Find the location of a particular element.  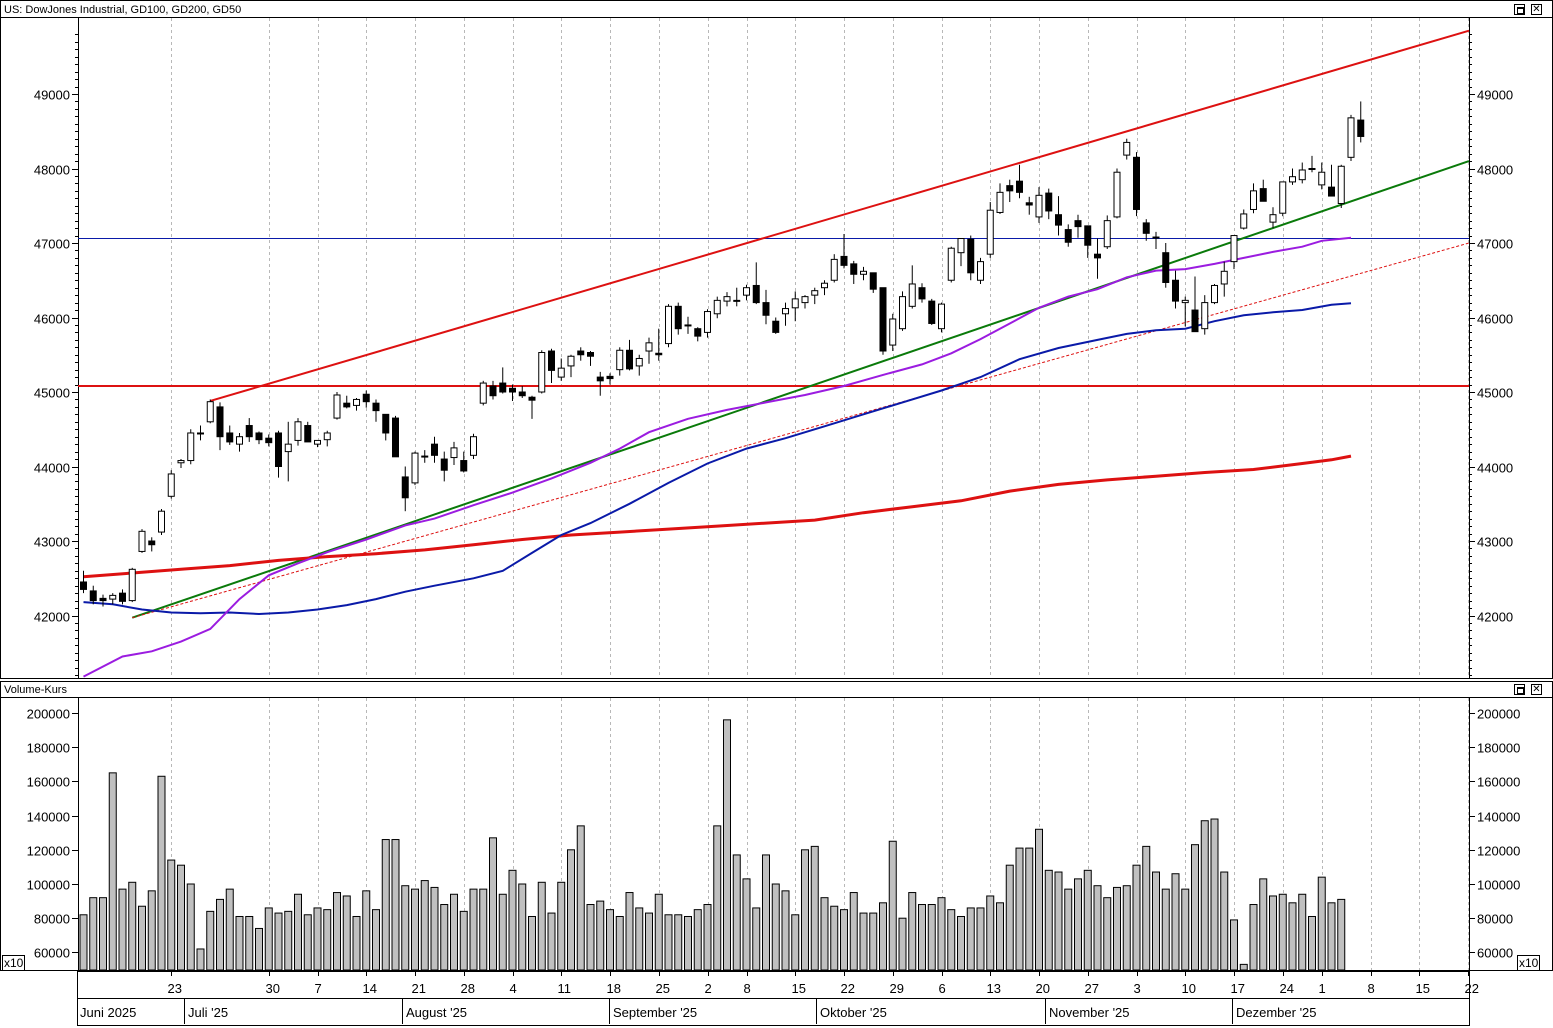

price-tick-label-left: 47000 is located at coordinates (52, 244).